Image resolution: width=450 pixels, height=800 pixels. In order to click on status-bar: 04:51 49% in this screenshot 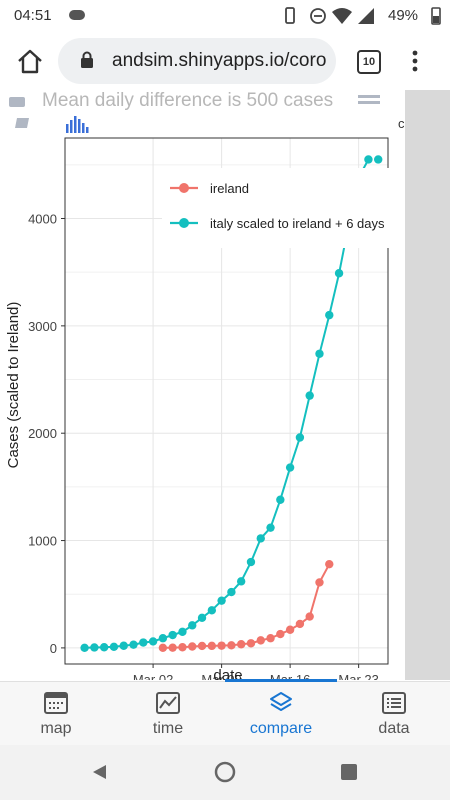, I will do `click(225, 16)`.